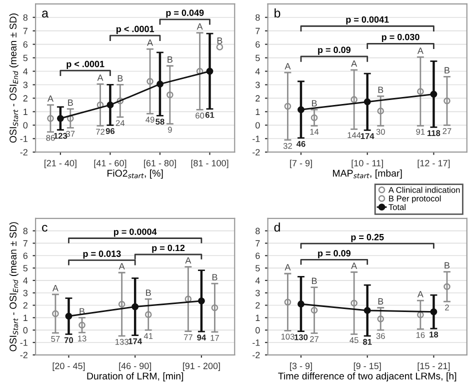  Describe the element at coordinates (367, 174) in the screenshot. I see `x-axis-title: MAP$_{start}$, [mbar]` at that location.